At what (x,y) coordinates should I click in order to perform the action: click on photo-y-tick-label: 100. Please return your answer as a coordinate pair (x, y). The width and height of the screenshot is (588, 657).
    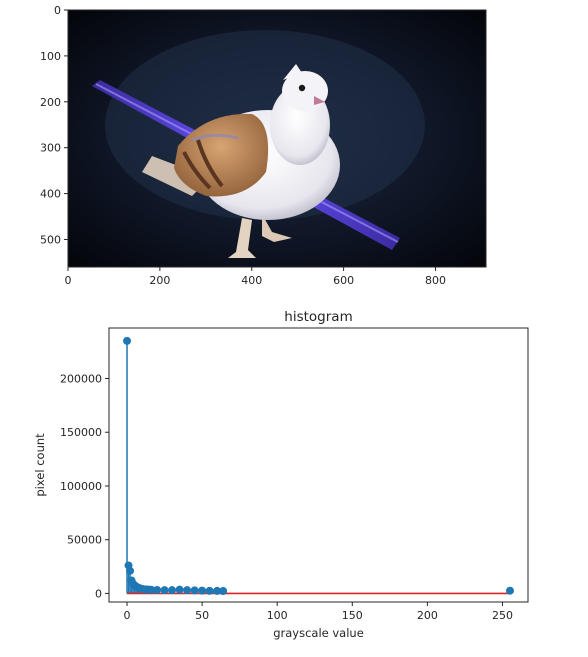
    Looking at the image, I should click on (50, 56).